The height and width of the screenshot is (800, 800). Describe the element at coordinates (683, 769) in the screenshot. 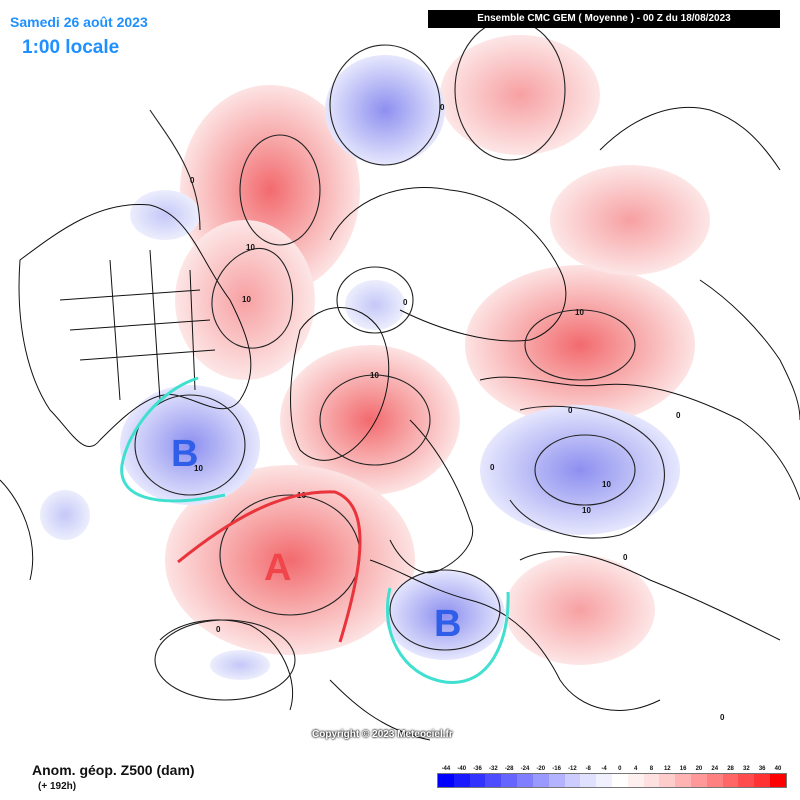

I see `legend-tick-label: 16` at that location.